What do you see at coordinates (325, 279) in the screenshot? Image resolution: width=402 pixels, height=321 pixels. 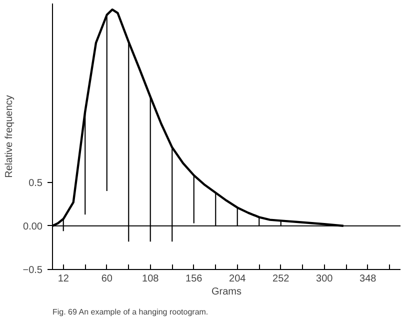 I see `x-tick-label: 300` at bounding box center [325, 279].